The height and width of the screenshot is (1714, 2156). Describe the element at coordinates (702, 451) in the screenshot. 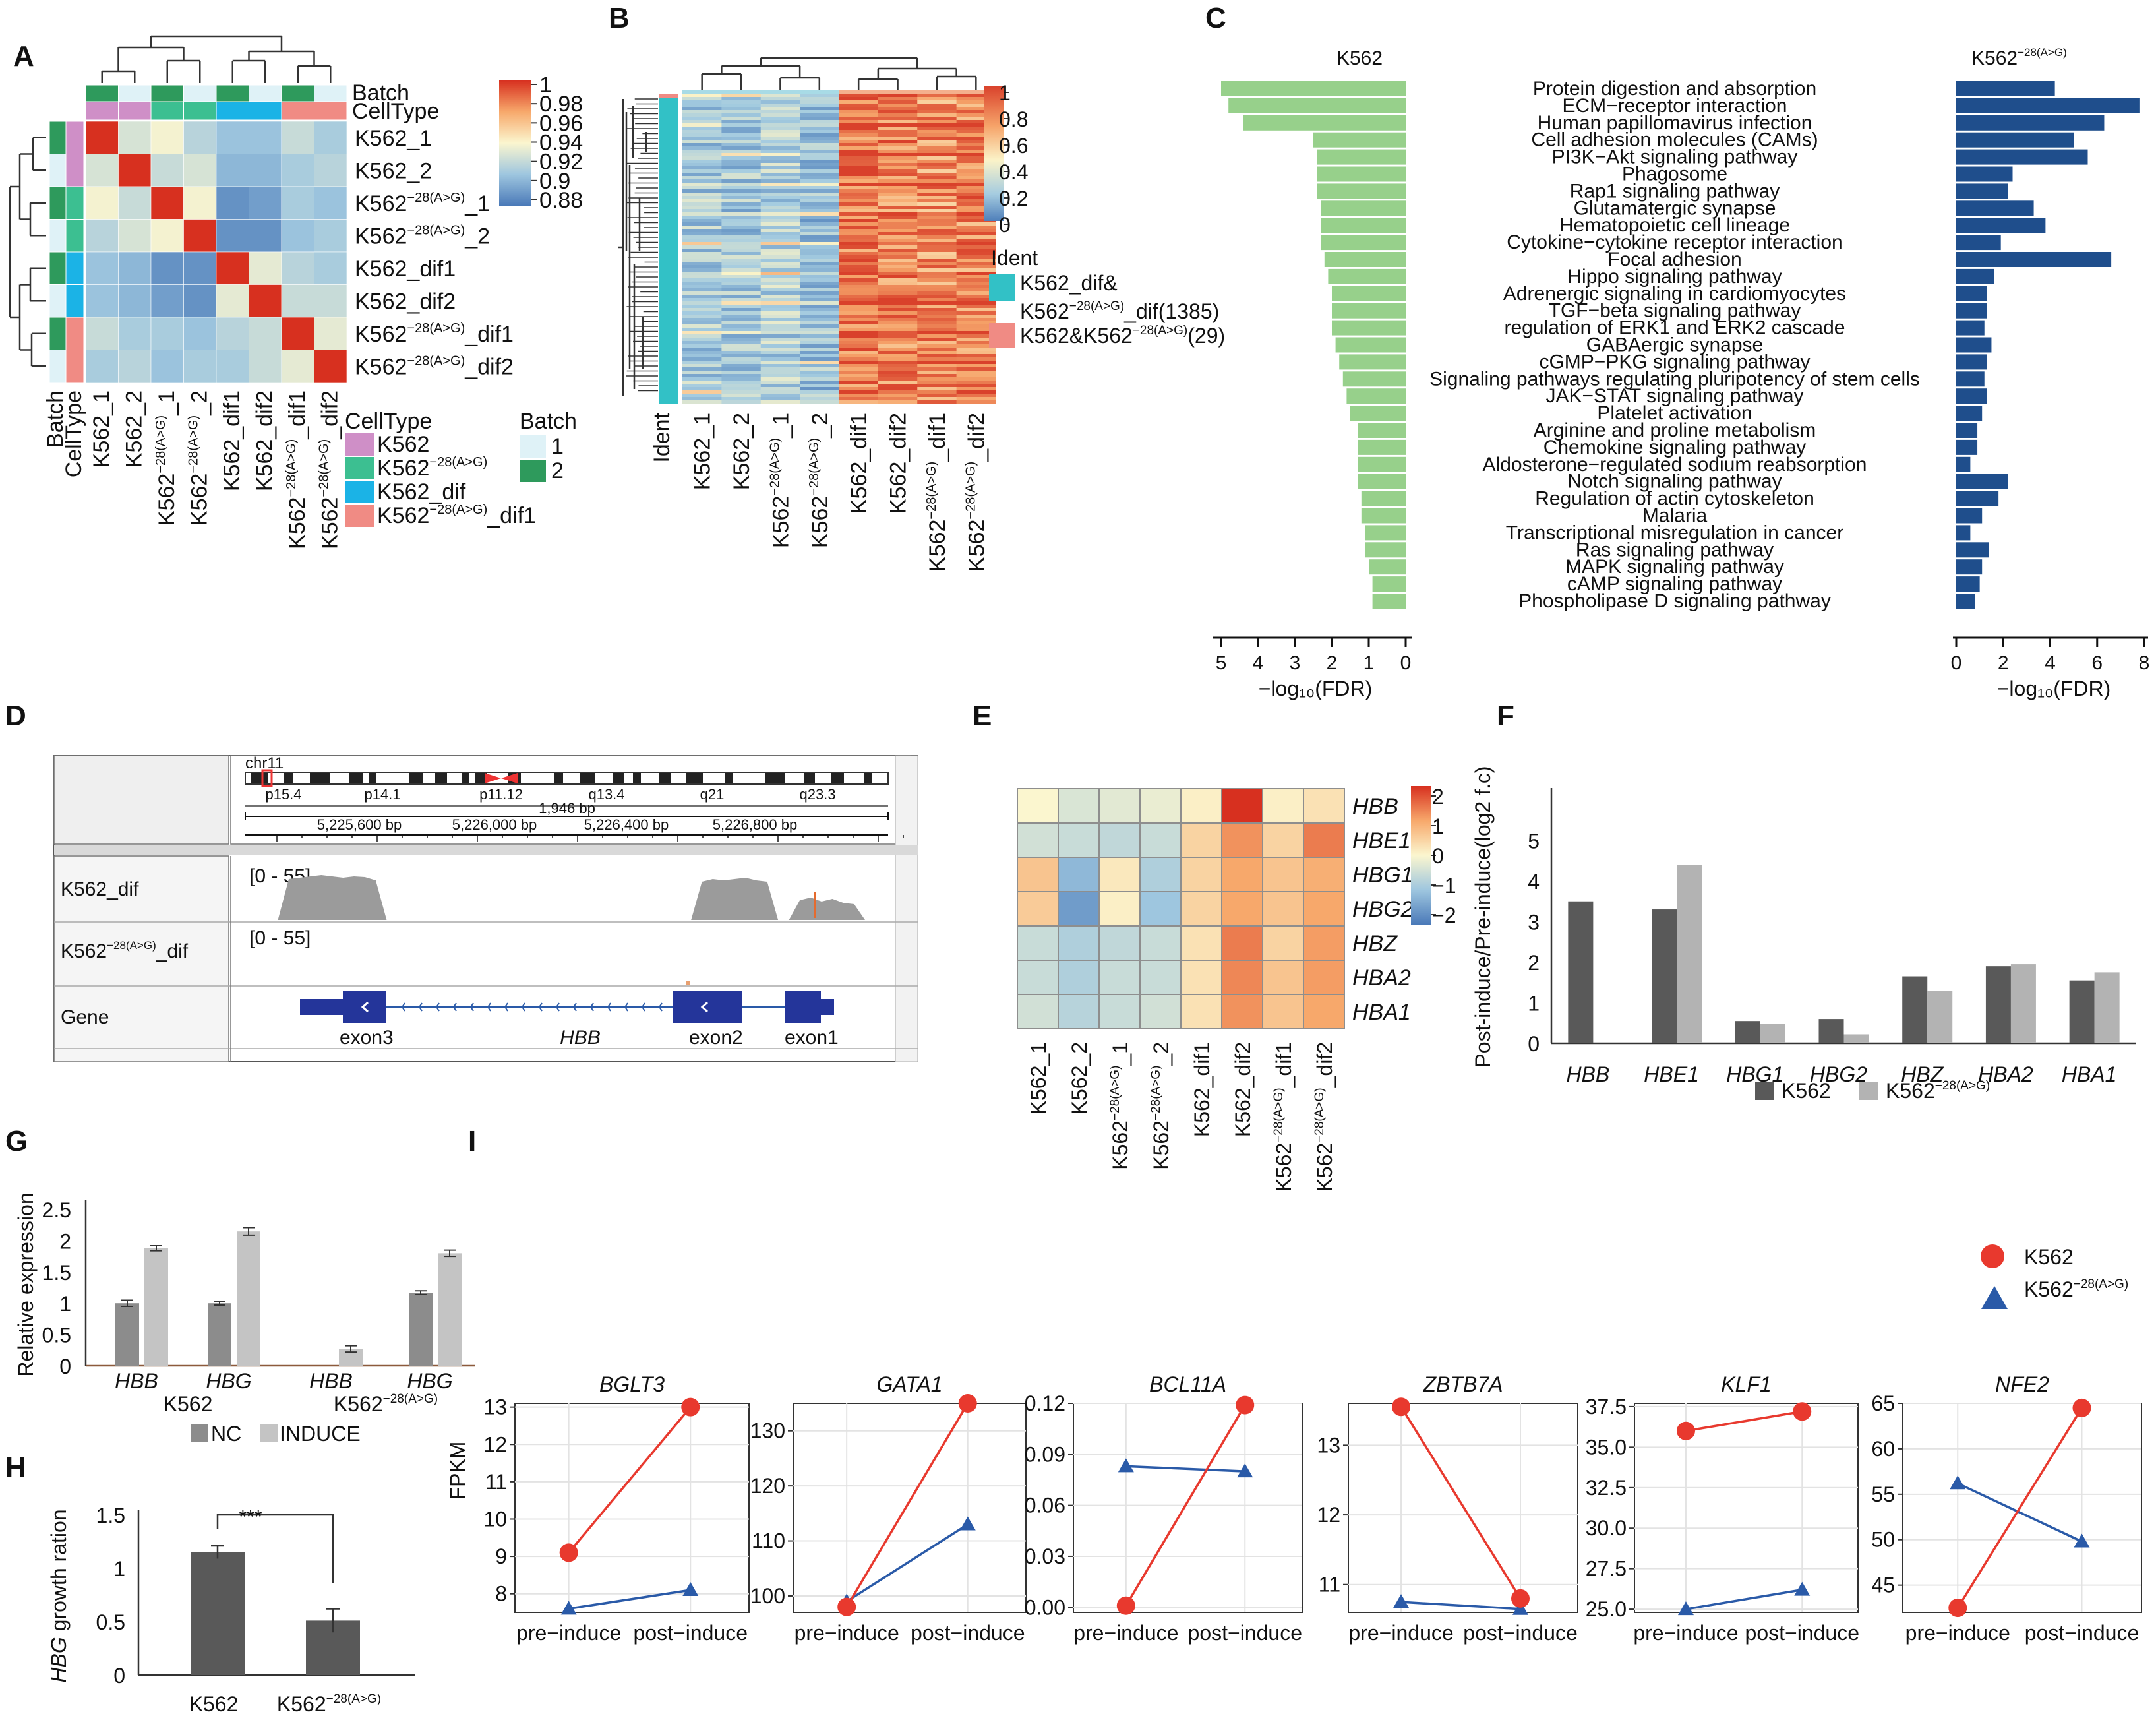

I see `column-label: K562_1` at that location.